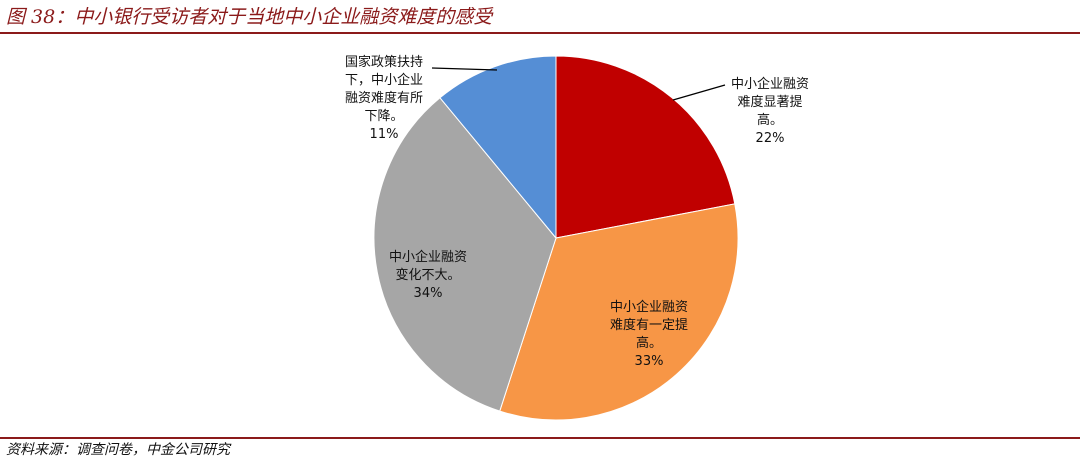 This screenshot has height=461, width=1080. I want to click on title-rule, so click(540, 33).